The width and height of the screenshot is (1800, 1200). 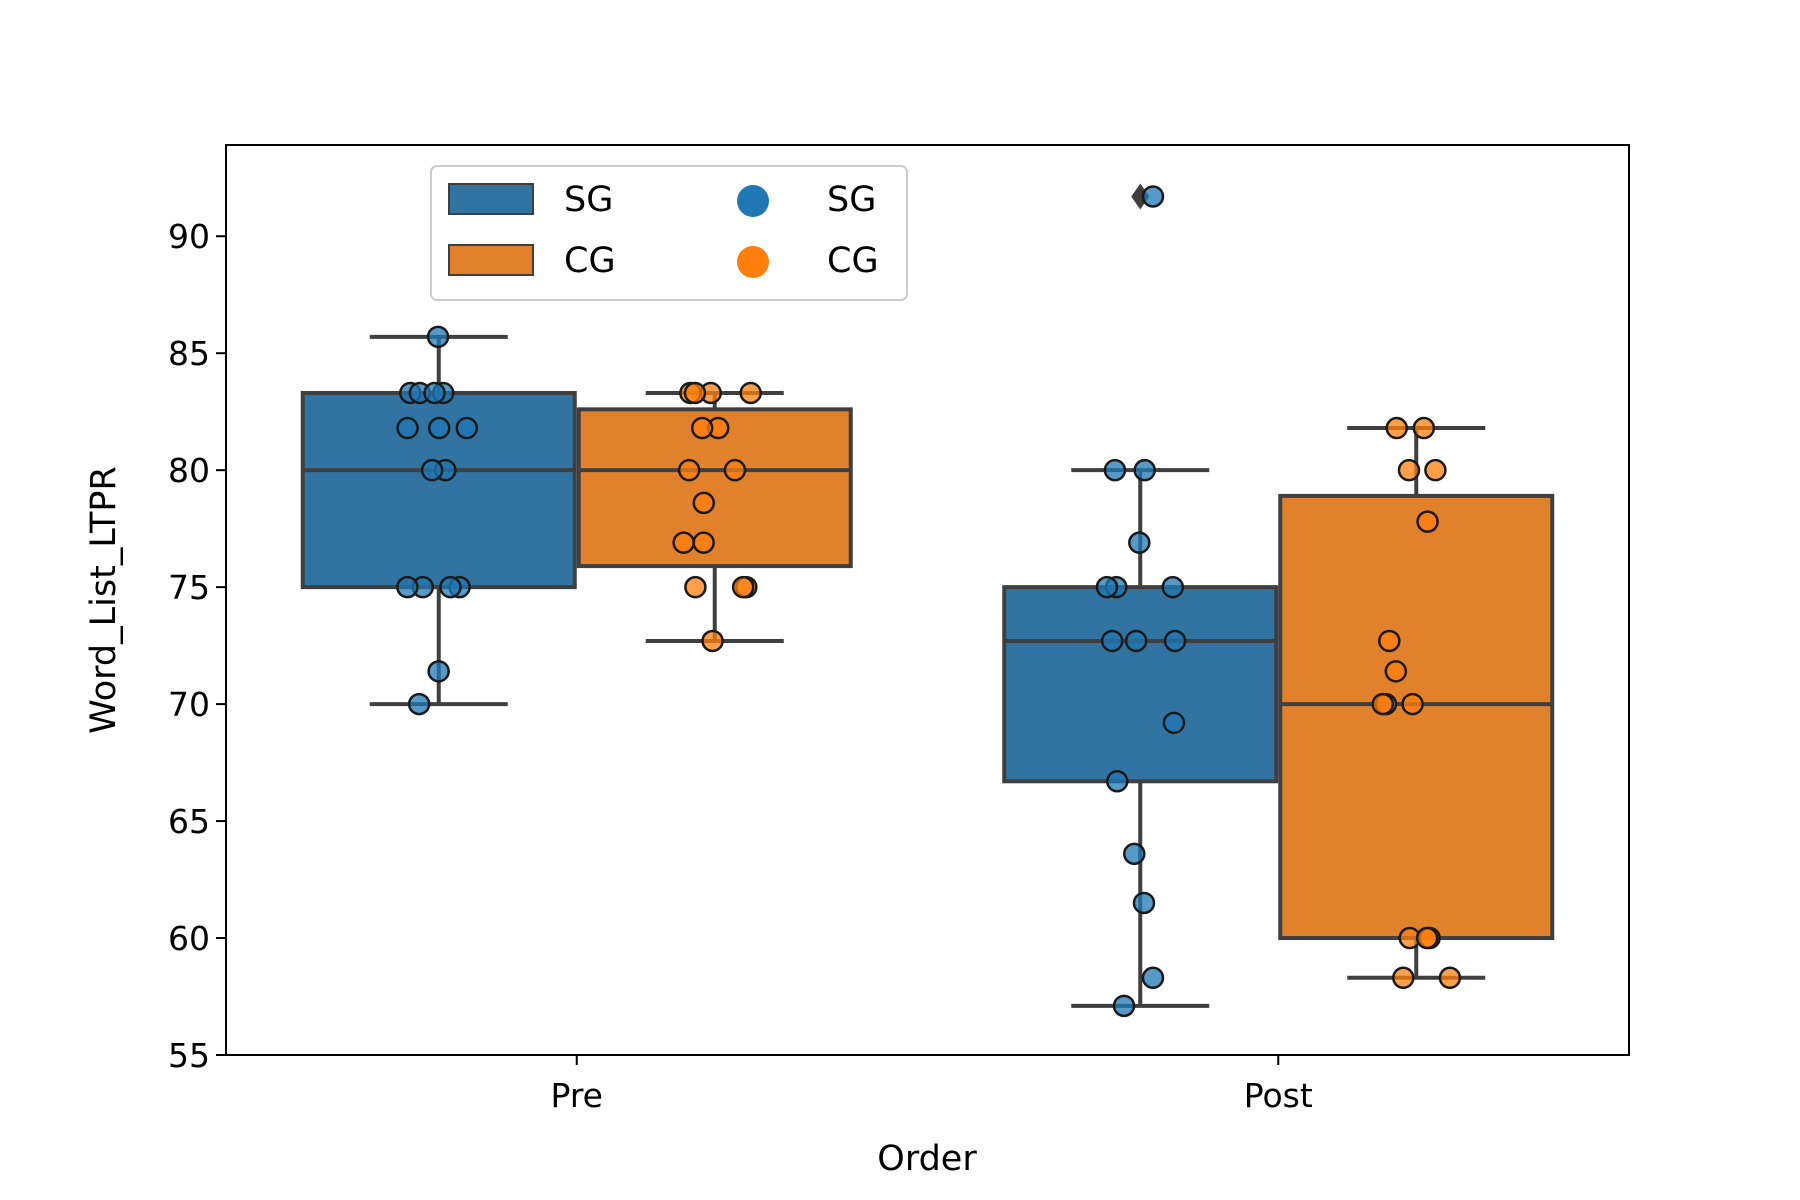 I want to click on y-tick-label: 65, so click(x=189, y=821).